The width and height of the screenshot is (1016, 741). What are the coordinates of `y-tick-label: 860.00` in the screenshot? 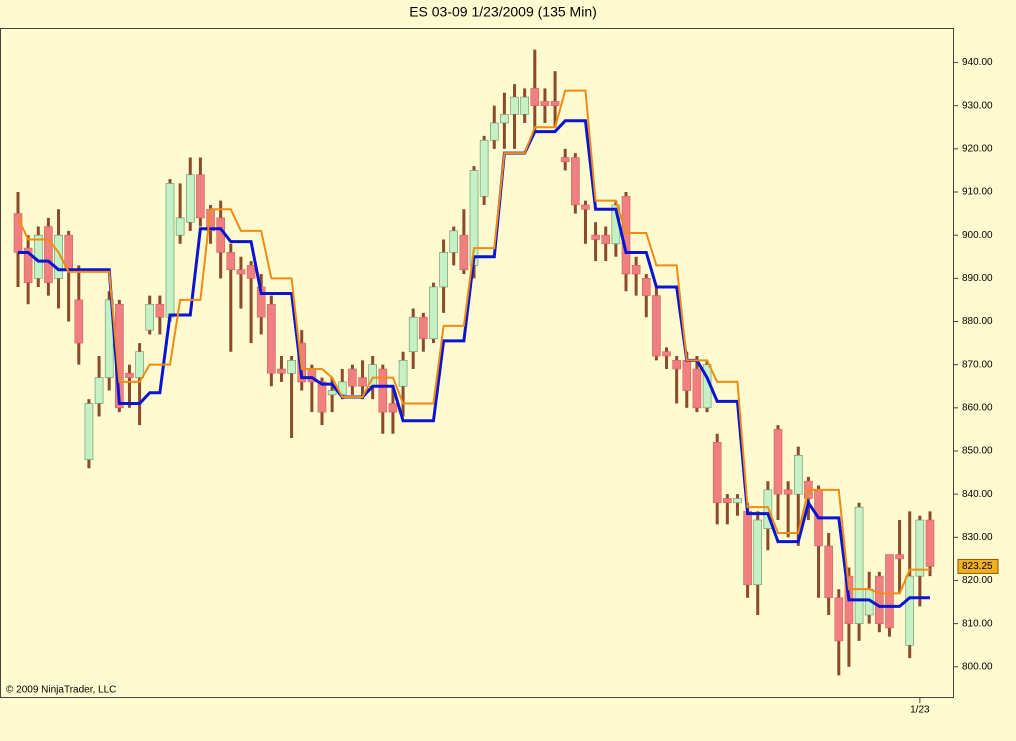 It's located at (977, 407).